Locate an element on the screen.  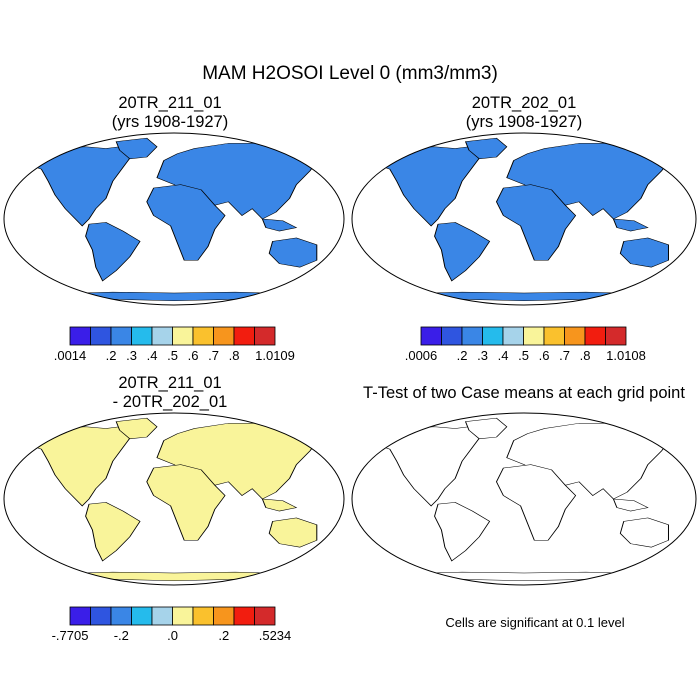
map-panel-case2 is located at coordinates (524, 219).